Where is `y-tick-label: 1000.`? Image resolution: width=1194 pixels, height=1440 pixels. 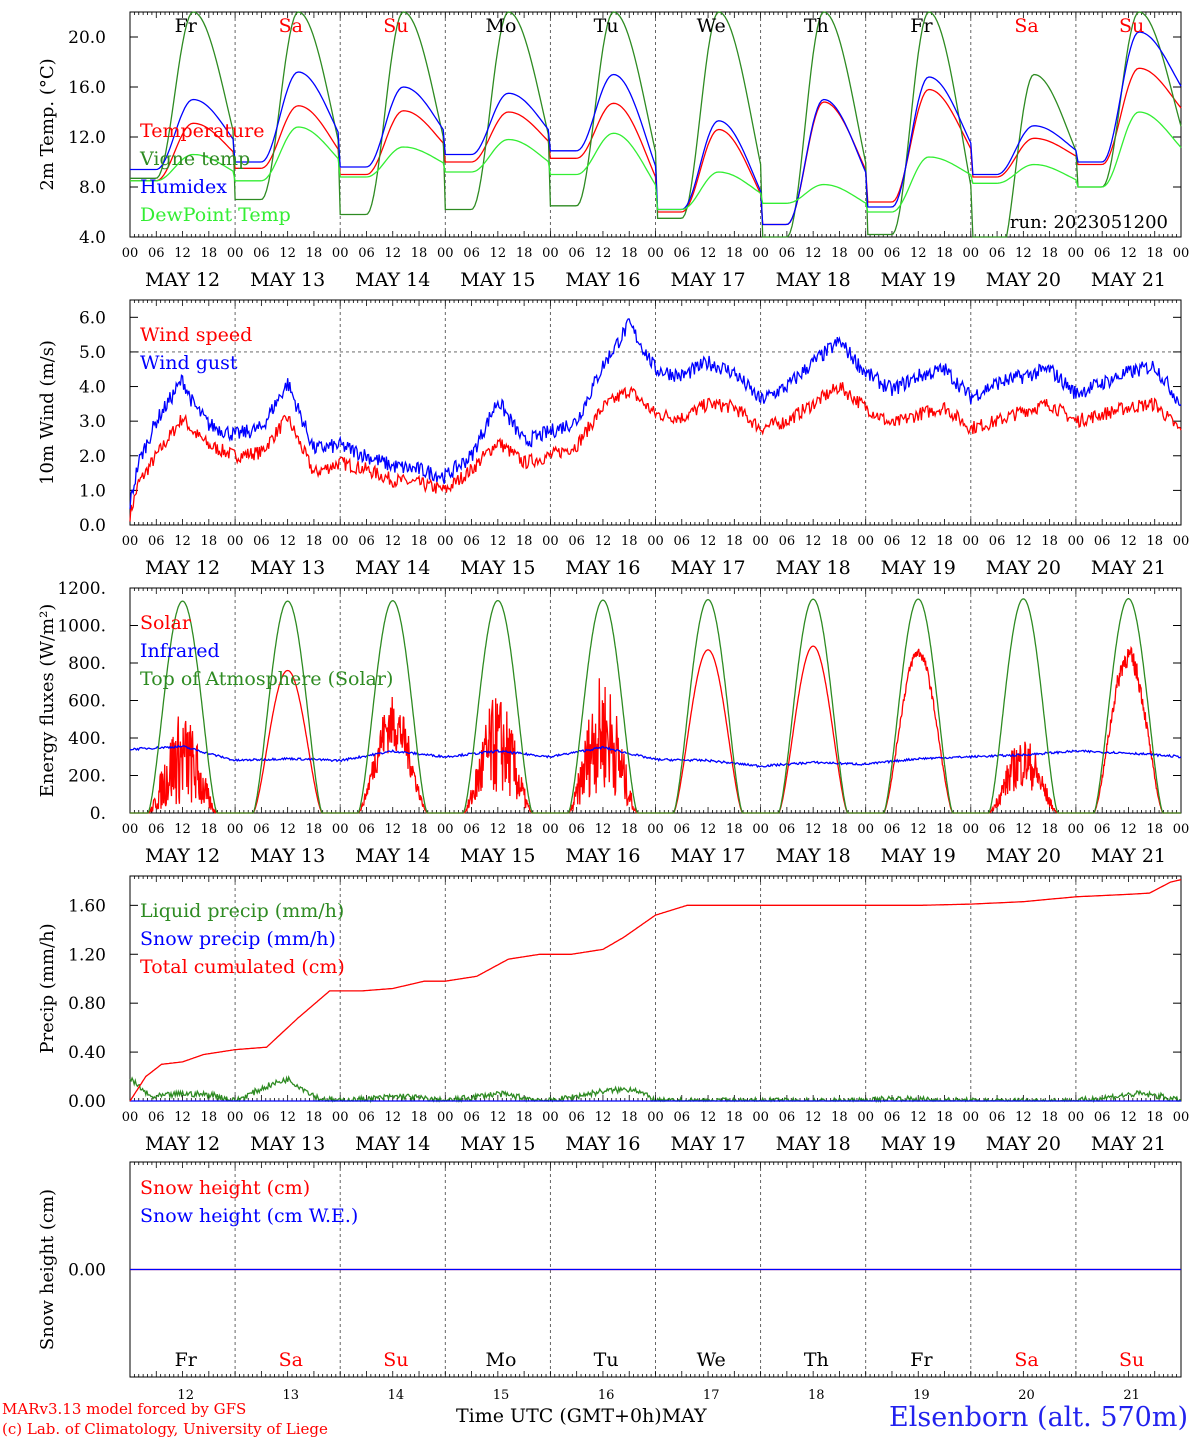 y-tick-label: 1000. is located at coordinates (81, 627).